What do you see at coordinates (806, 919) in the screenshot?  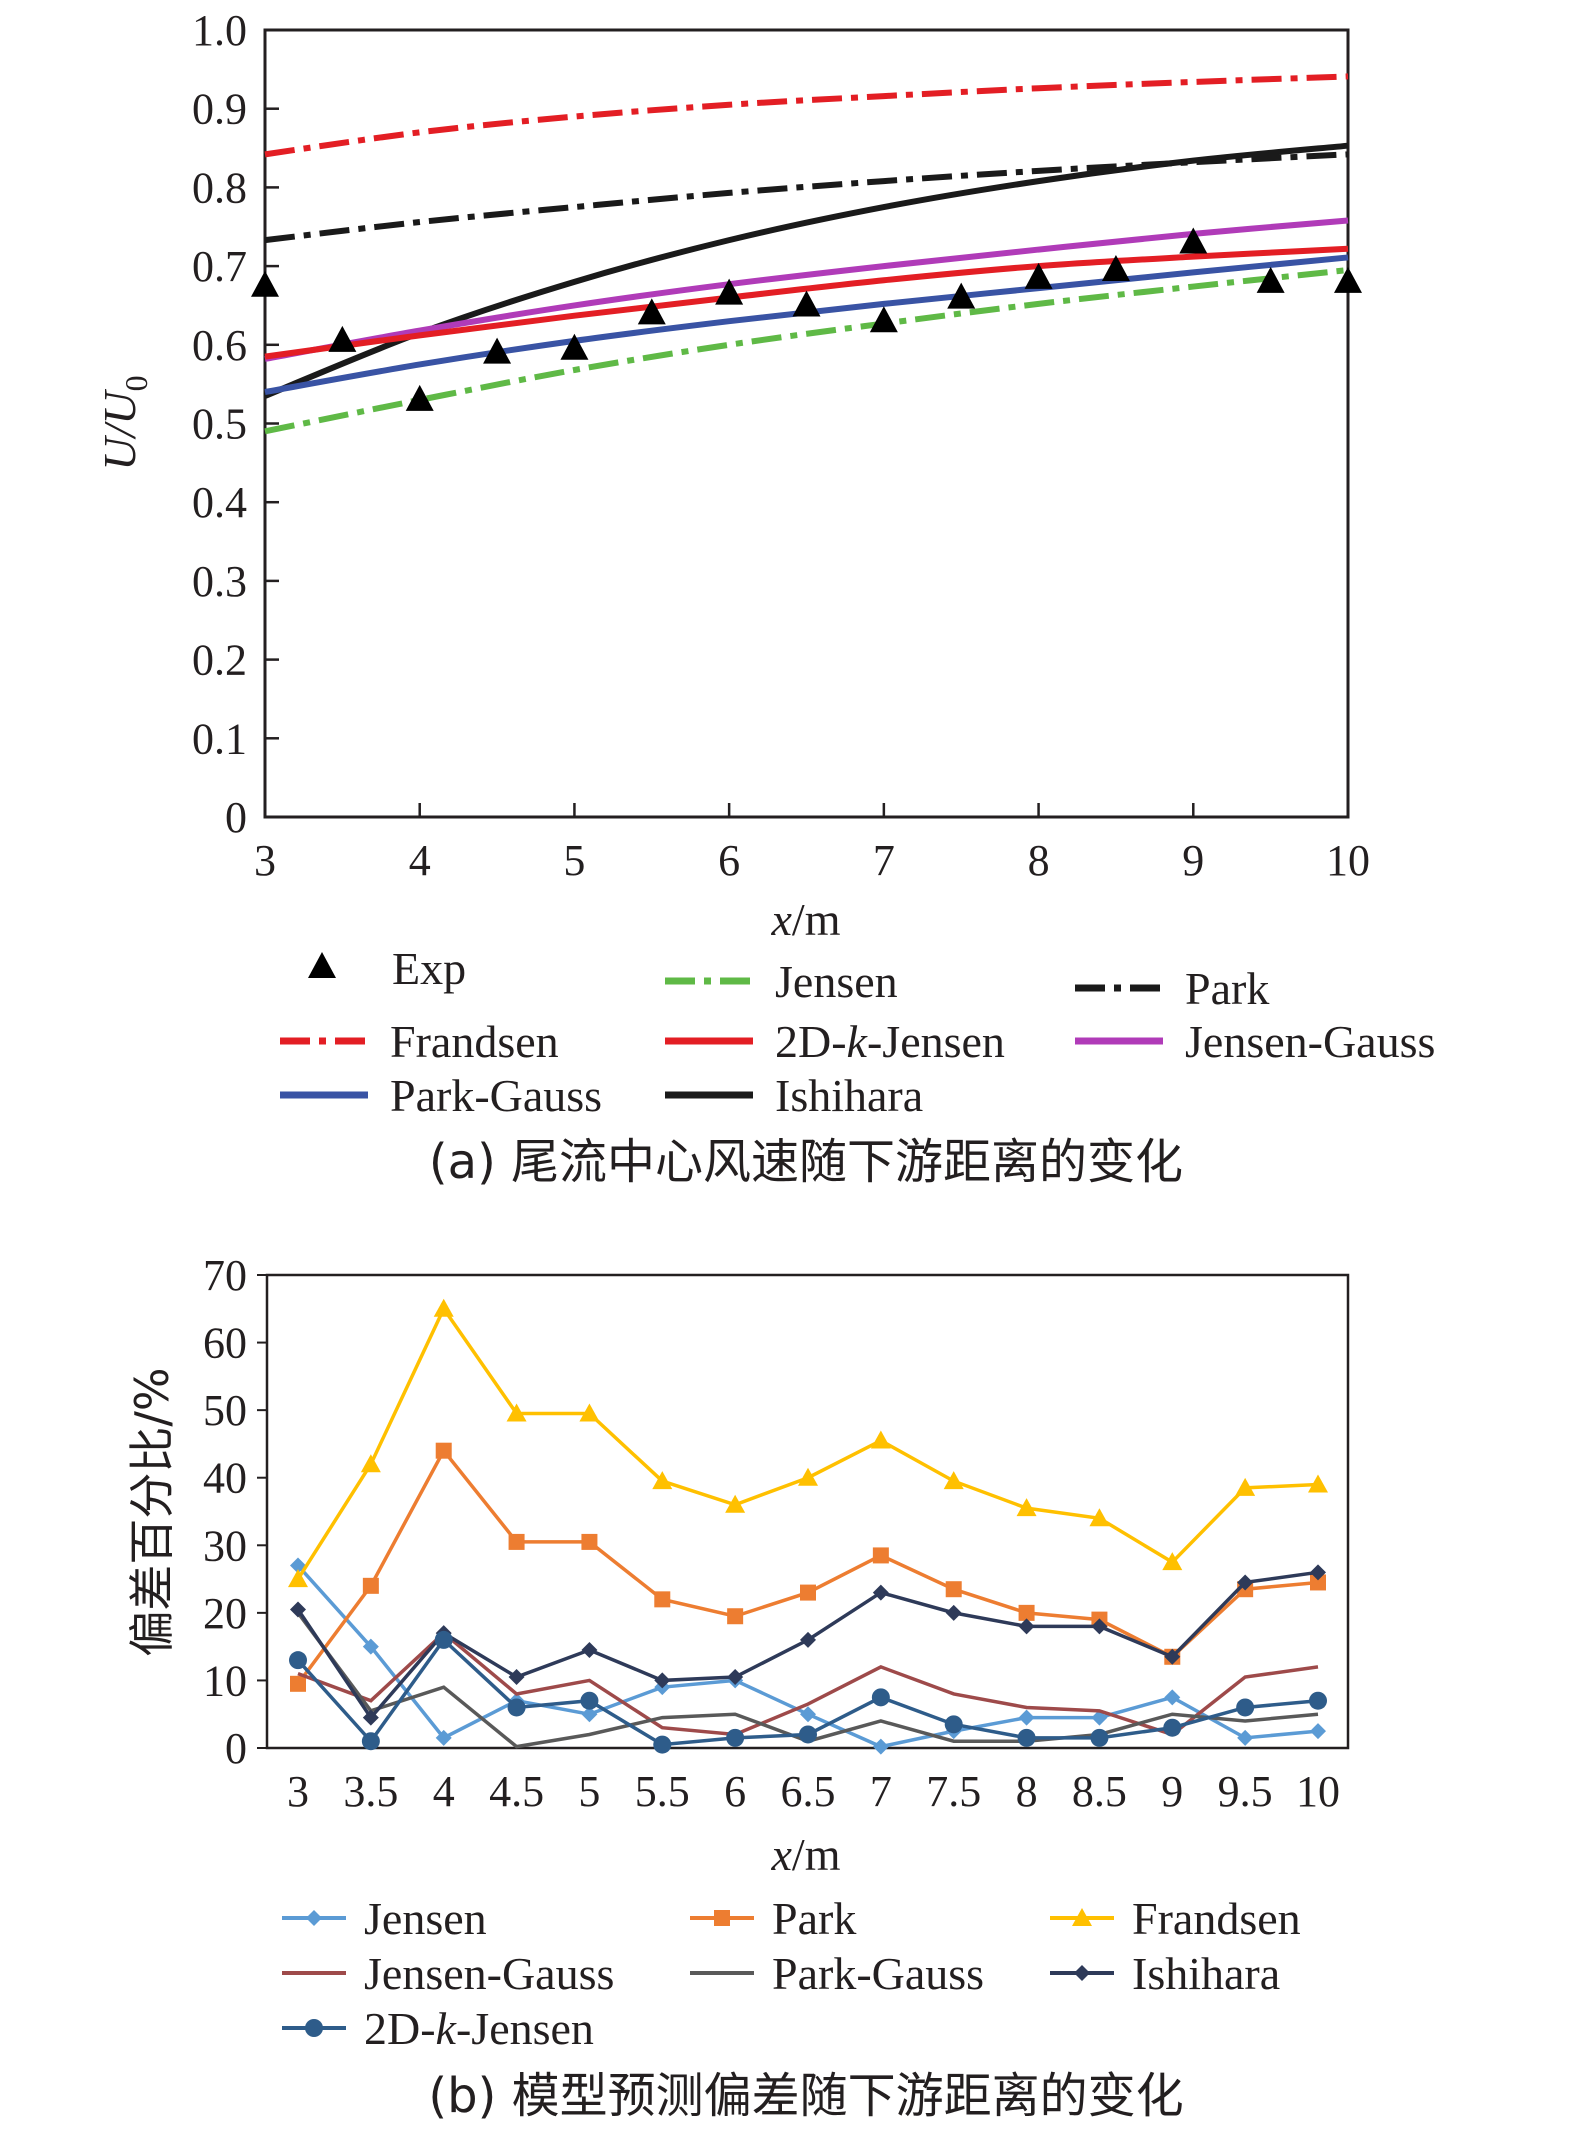 I see `chart-a-x-axis-label: x/m` at bounding box center [806, 919].